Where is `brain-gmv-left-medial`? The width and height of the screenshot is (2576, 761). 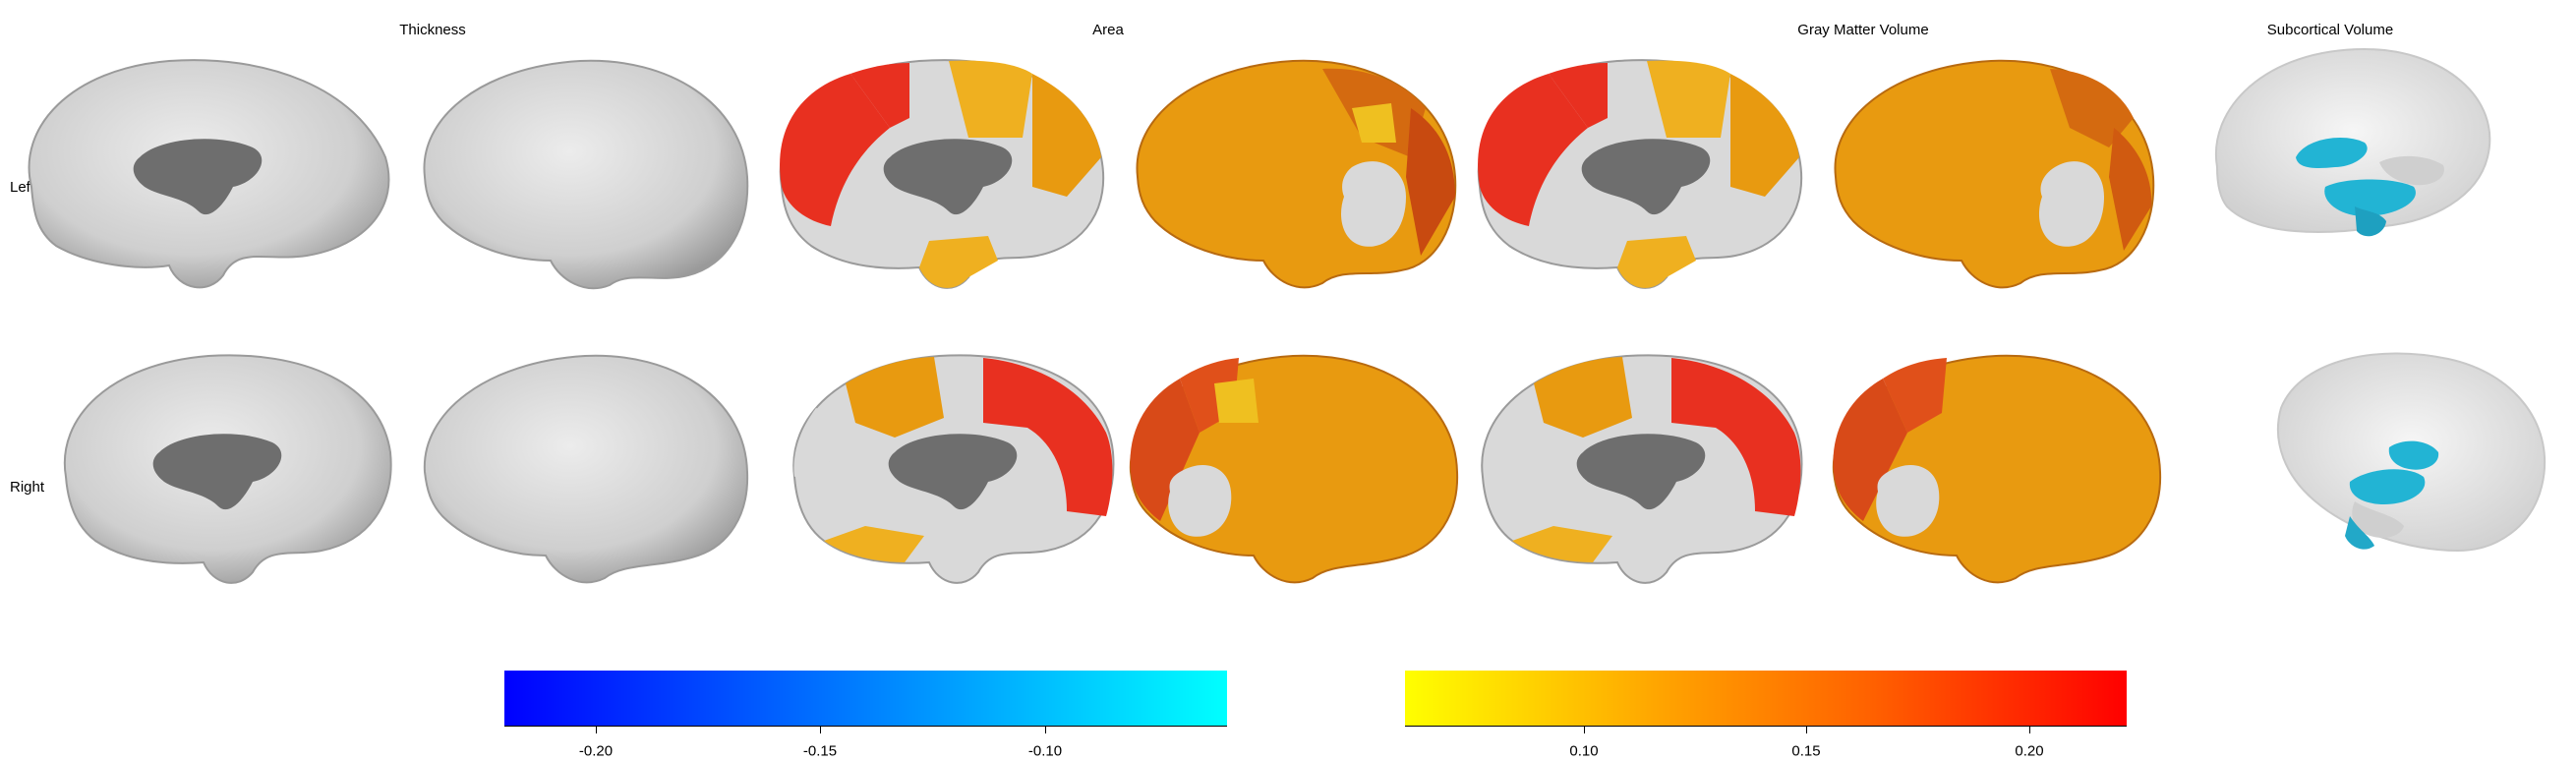
brain-gmv-left-medial is located at coordinates (1640, 174).